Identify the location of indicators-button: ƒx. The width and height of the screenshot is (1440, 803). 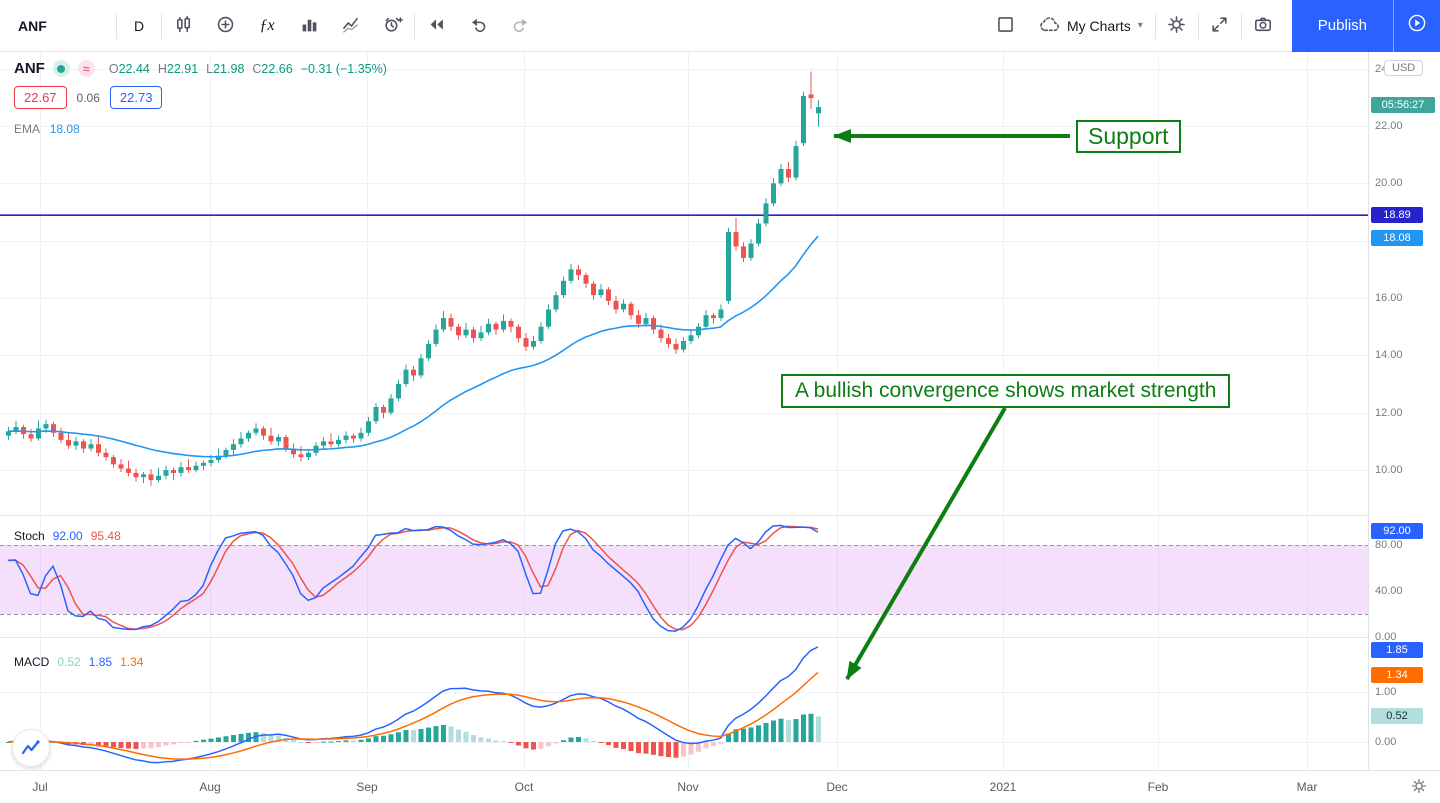
(267, 26).